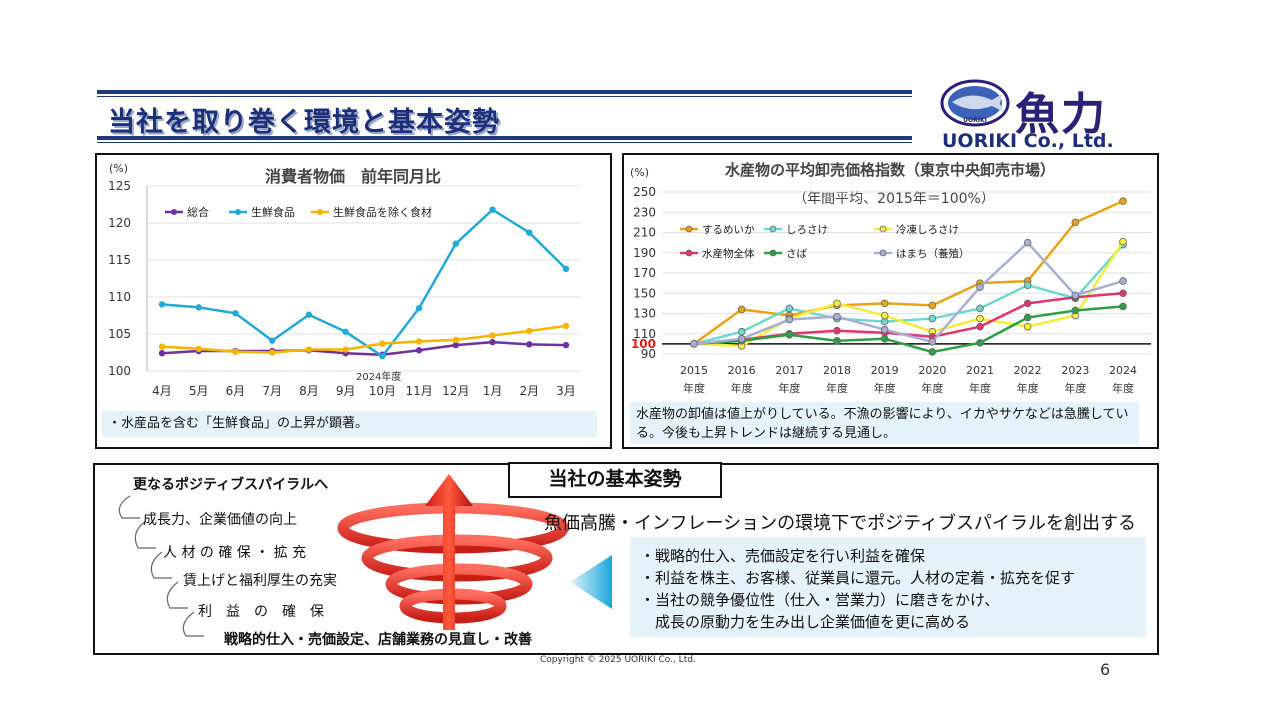 Image resolution: width=1280 pixels, height=720 pixels. I want to click on legend-label: はまち（養殖）, so click(933, 253).